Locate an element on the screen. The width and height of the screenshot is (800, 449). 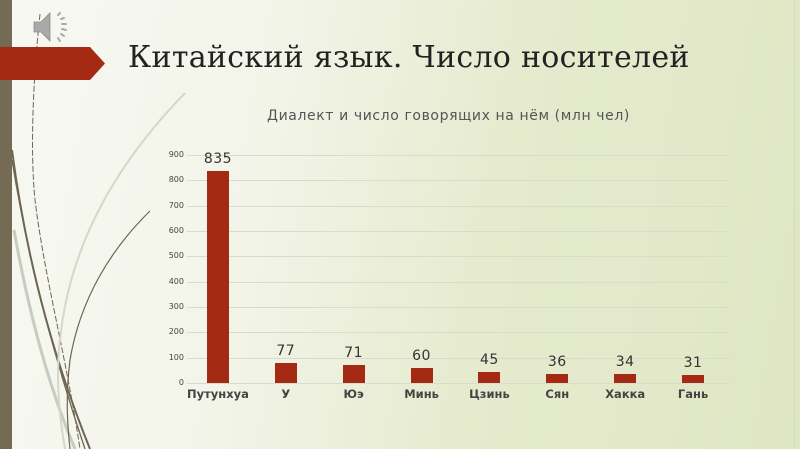
arrow-banner-icon is located at coordinates (52, 63).